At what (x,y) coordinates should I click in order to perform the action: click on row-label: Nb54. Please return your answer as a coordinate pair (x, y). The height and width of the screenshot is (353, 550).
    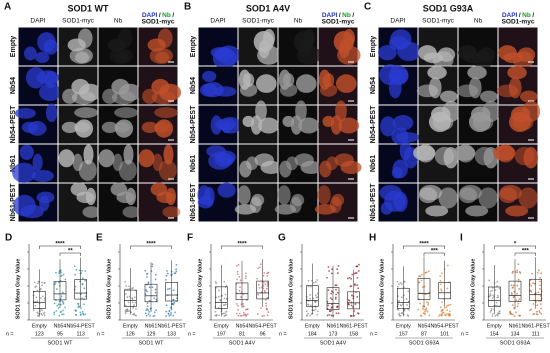
    Looking at the image, I should click on (373, 85).